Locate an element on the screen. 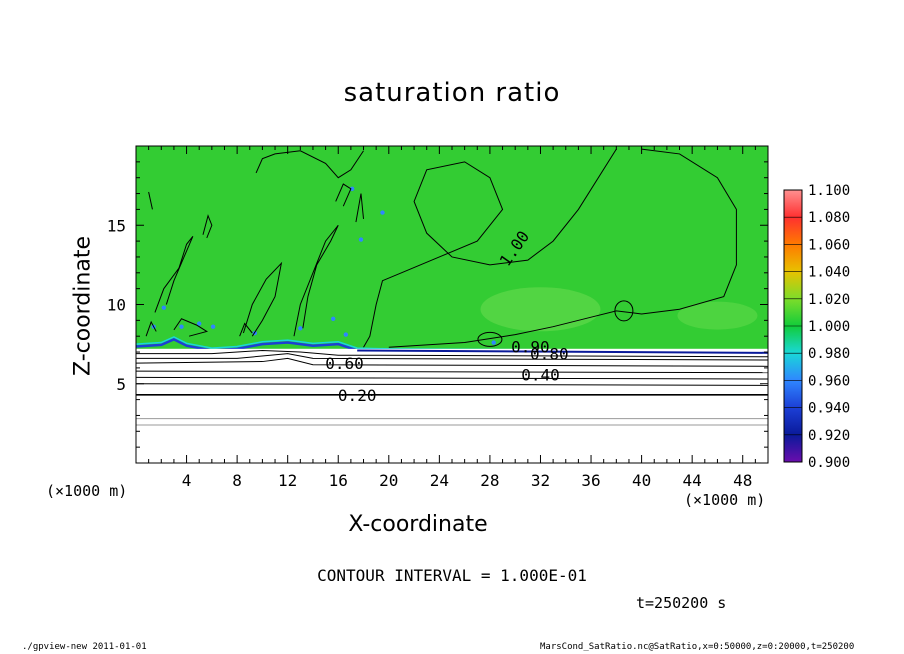  contour-label: 0.80 is located at coordinates (549, 354).